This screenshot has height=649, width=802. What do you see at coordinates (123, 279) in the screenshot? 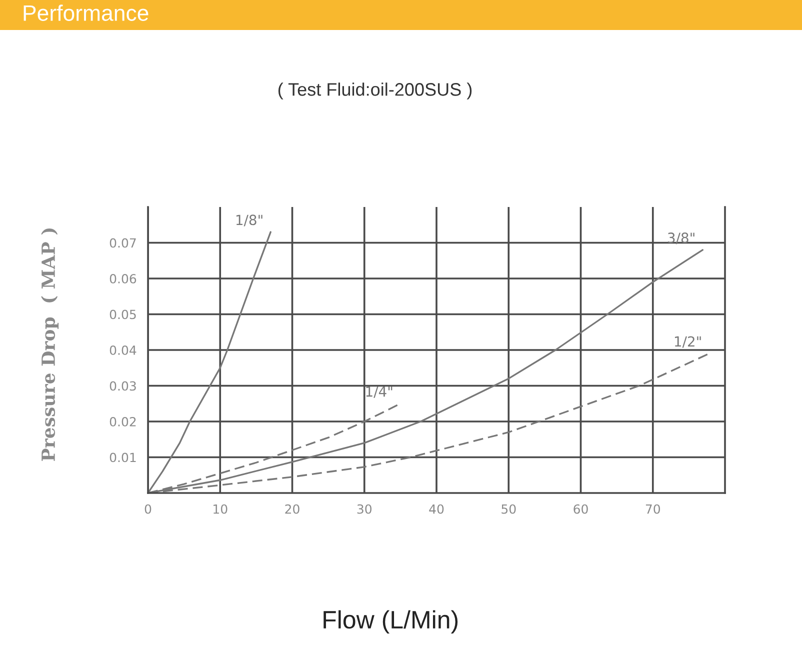
I see `y-tick-label: 0.06` at bounding box center [123, 279].